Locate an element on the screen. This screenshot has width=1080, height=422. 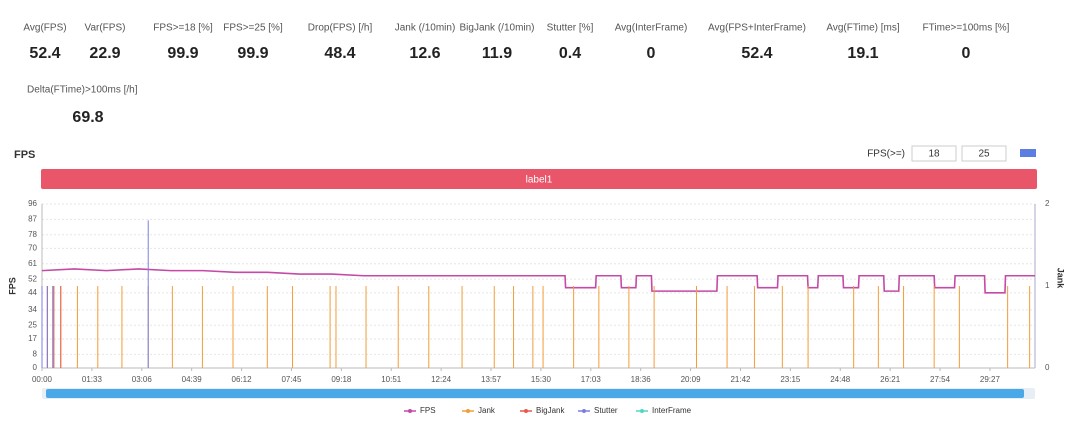
y-tick-label: 52 is located at coordinates (32, 278).